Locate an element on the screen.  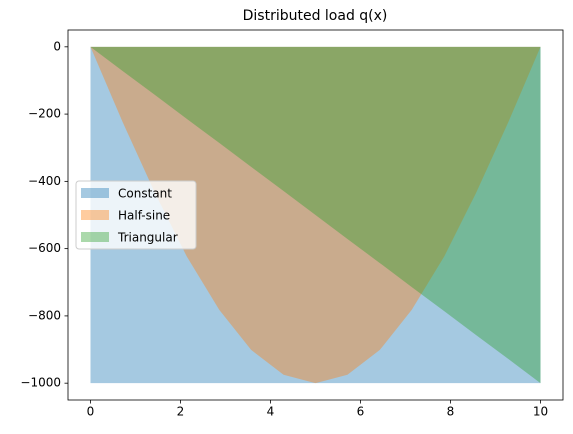
x-tick-label: 6 is located at coordinates (361, 412).